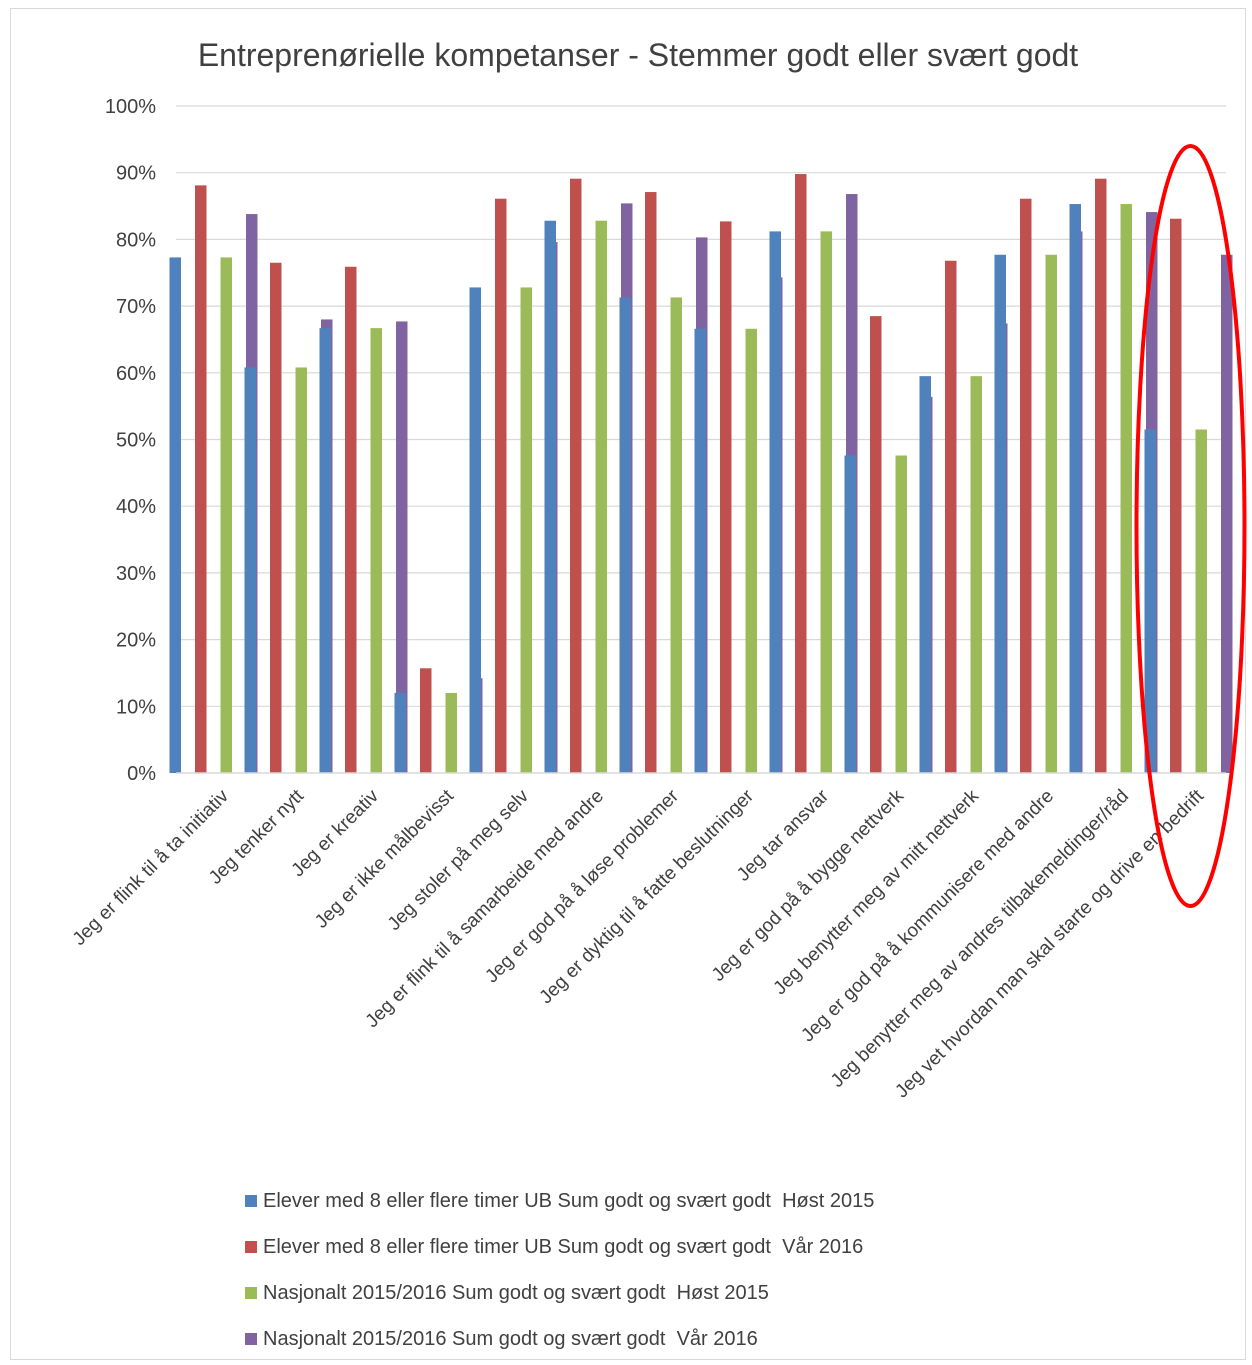 The height and width of the screenshot is (1365, 1252). Describe the element at coordinates (130, 107) in the screenshot. I see `y-tick-label: 100%` at that location.